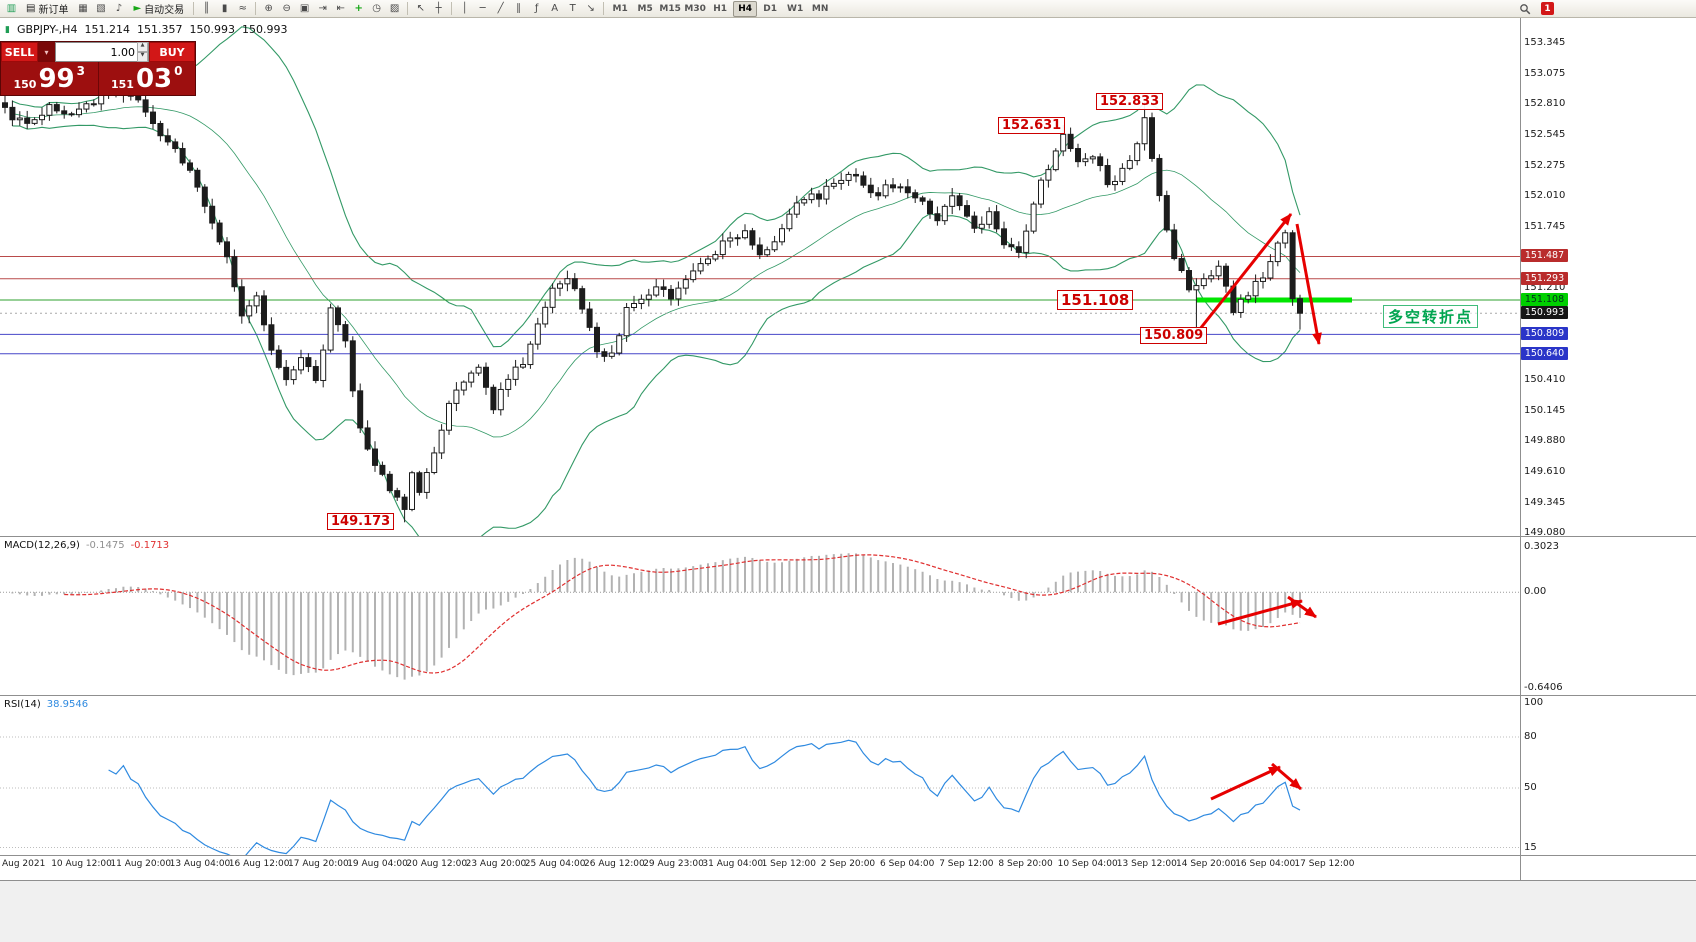  I want to click on volume-stepper: ▲ ▼, so click(142, 52).